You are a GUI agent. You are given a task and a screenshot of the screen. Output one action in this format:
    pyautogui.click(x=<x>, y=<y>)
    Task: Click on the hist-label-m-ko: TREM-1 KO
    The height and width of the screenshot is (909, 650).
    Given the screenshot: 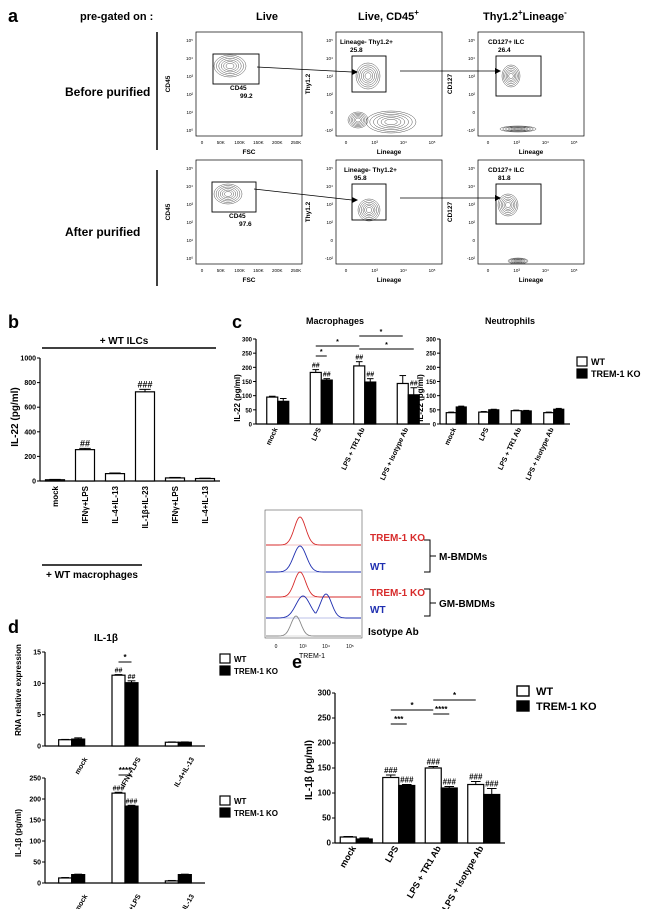 What is the action you would take?
    pyautogui.click(x=397, y=538)
    